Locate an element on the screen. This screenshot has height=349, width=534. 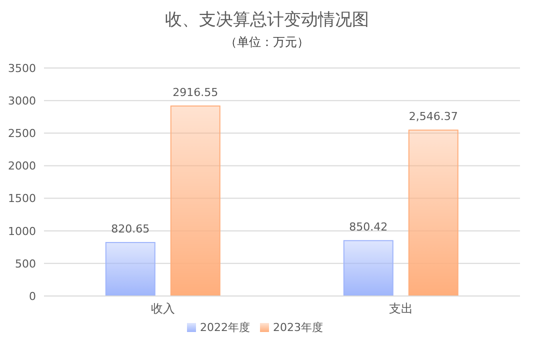
chart-subtitle: （单位：万元） is located at coordinates (267, 42).